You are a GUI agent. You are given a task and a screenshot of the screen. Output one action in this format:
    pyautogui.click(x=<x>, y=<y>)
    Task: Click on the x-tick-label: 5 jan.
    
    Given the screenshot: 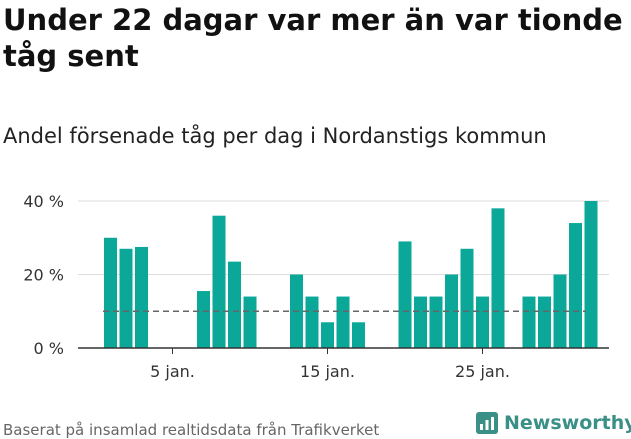 What is the action you would take?
    pyautogui.click(x=172, y=371)
    